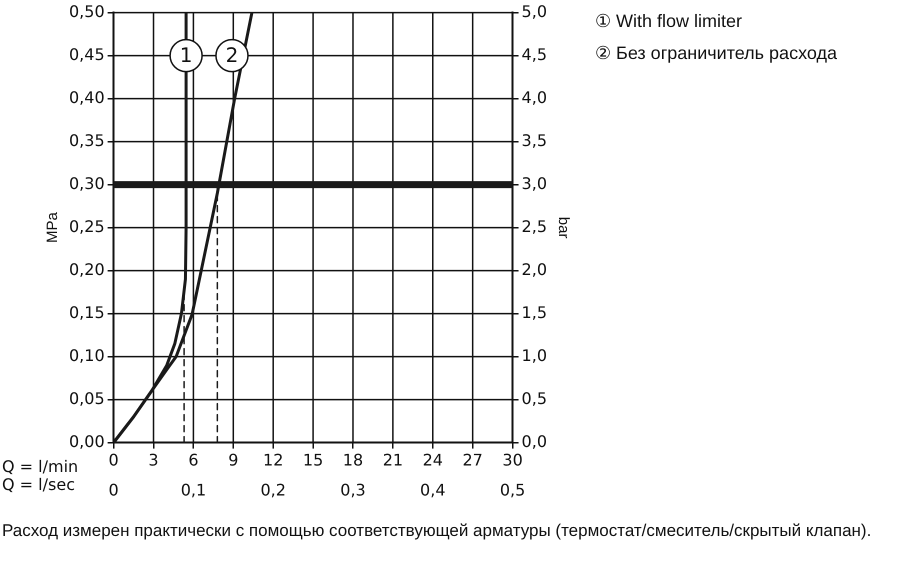 The height and width of the screenshot is (574, 921). Describe the element at coordinates (513, 490) in the screenshot. I see `x2-tick-label: 0,5` at that location.